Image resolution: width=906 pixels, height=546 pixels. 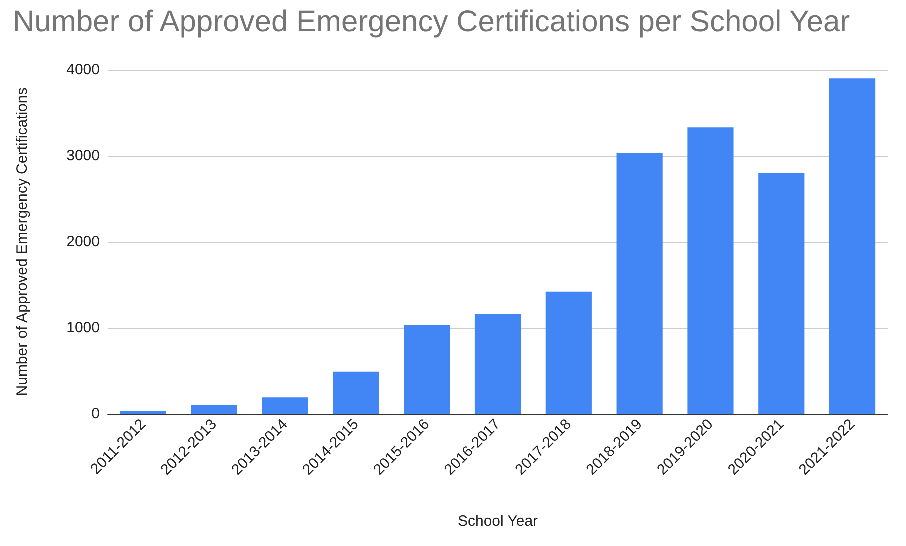 I want to click on y-tick-label: 1000, so click(x=83, y=328).